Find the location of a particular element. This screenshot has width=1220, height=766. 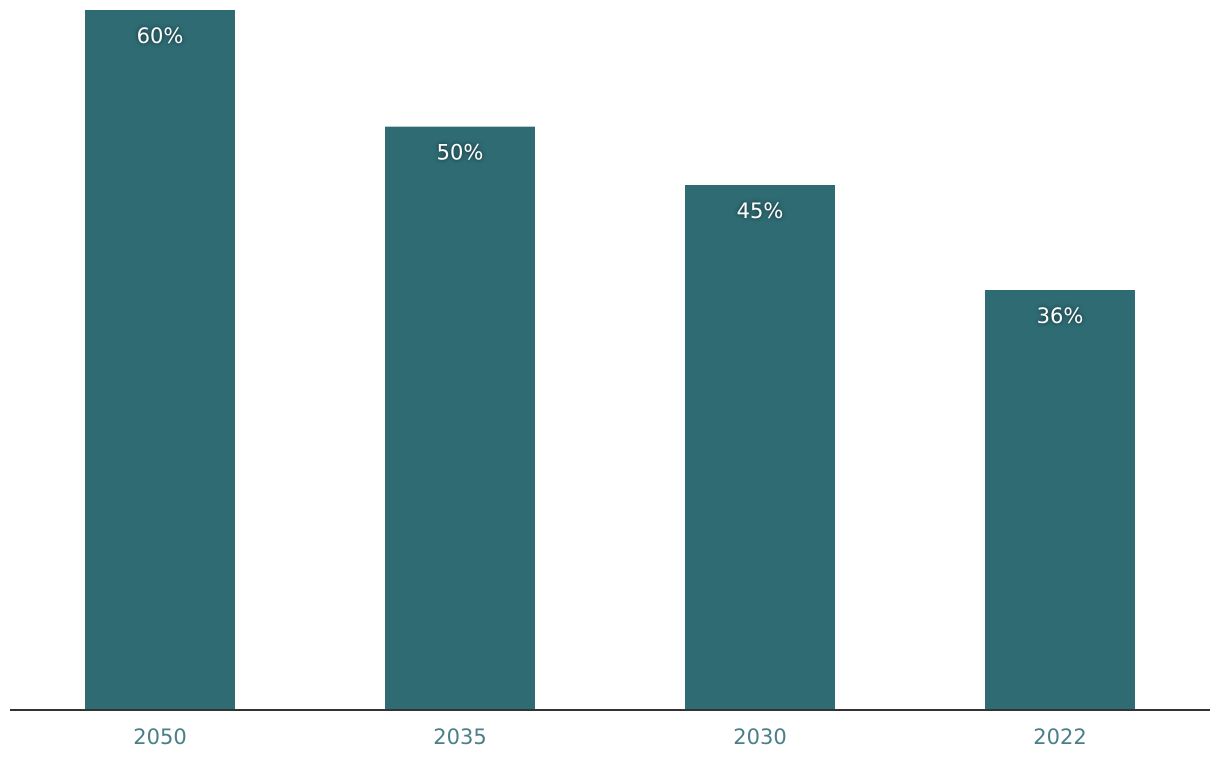

x-tick-label: 2050 is located at coordinates (159, 737).